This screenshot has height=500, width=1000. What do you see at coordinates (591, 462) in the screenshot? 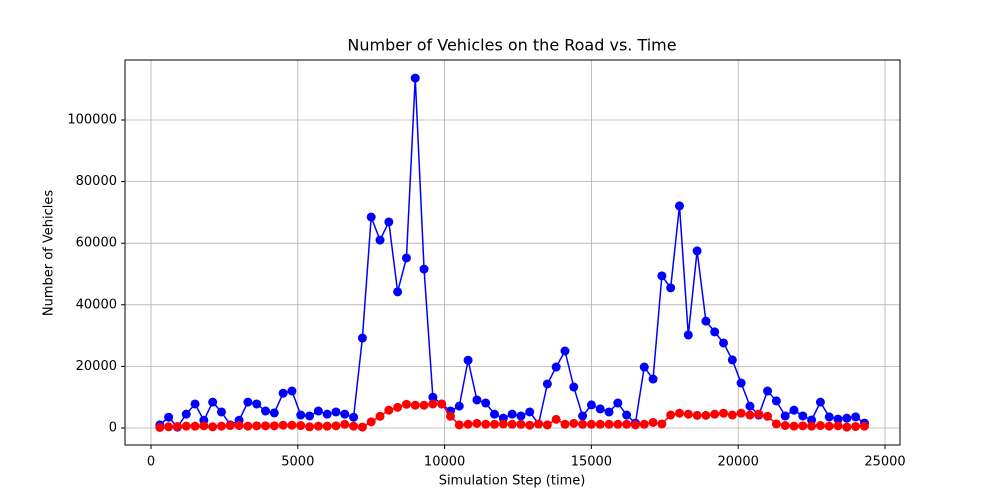
I see `x-tick-label: 15000` at bounding box center [591, 462].